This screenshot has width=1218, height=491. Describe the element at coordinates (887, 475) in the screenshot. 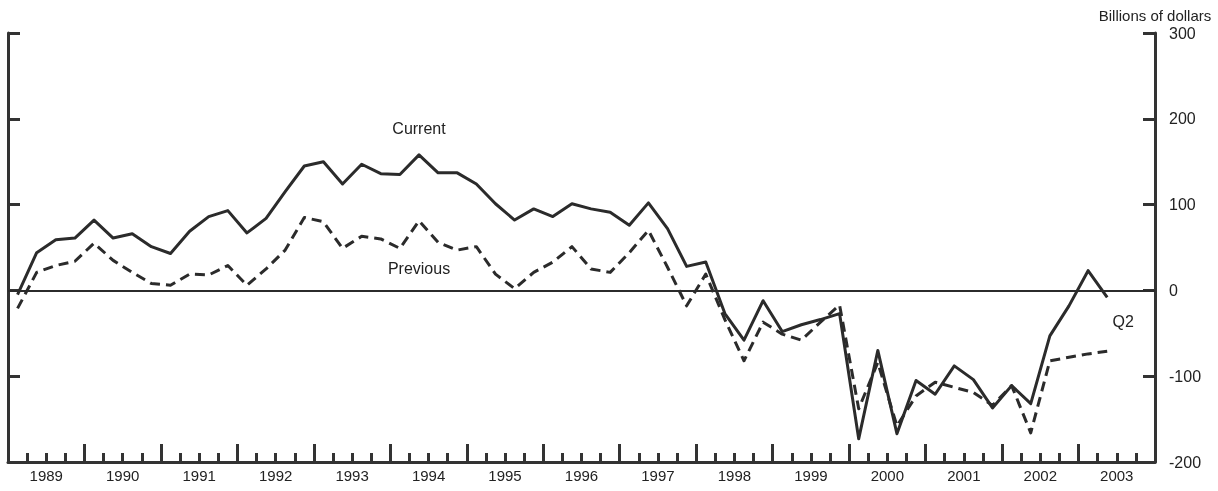

I see `x-tick-label: 2000` at that location.